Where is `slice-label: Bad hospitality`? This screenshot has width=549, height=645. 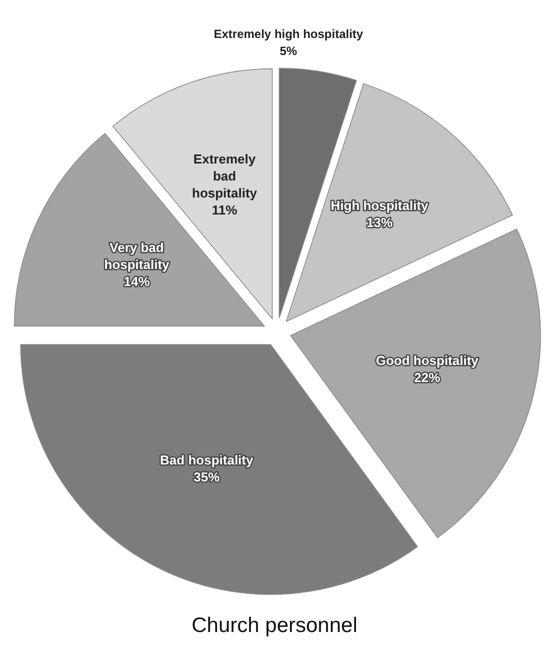 slice-label: Bad hospitality is located at coordinates (207, 460).